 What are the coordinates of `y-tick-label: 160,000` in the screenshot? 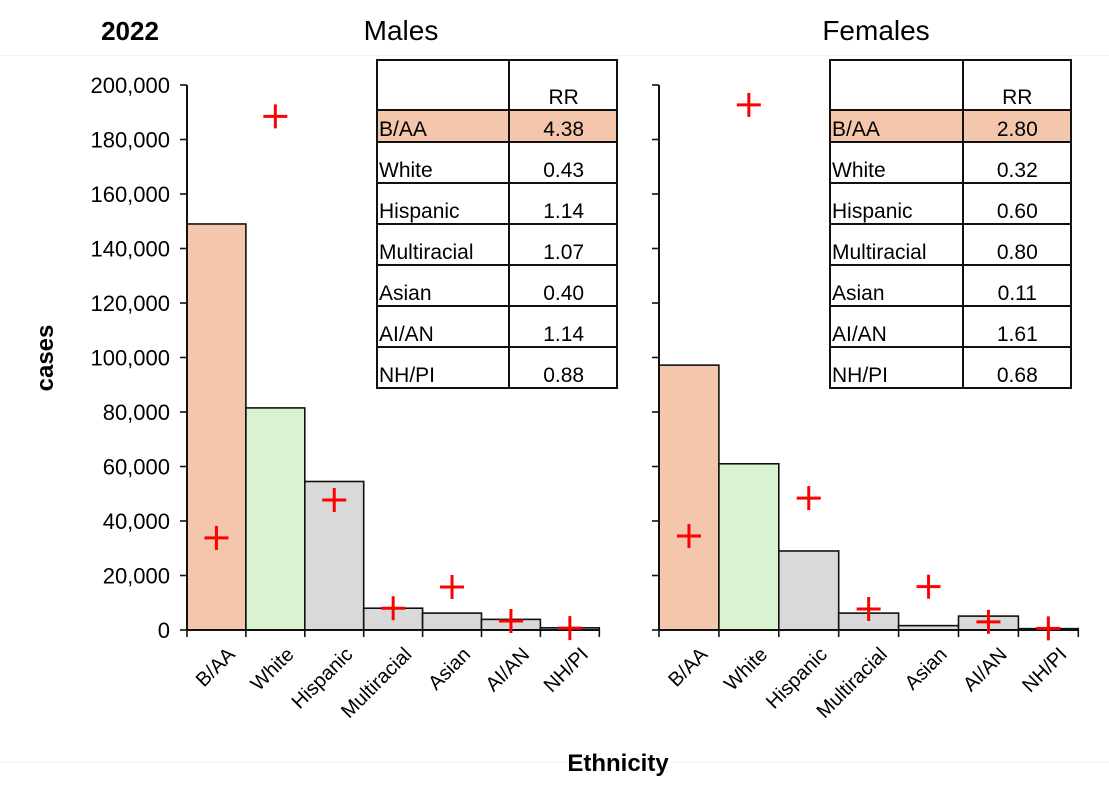 It's located at (130, 194).